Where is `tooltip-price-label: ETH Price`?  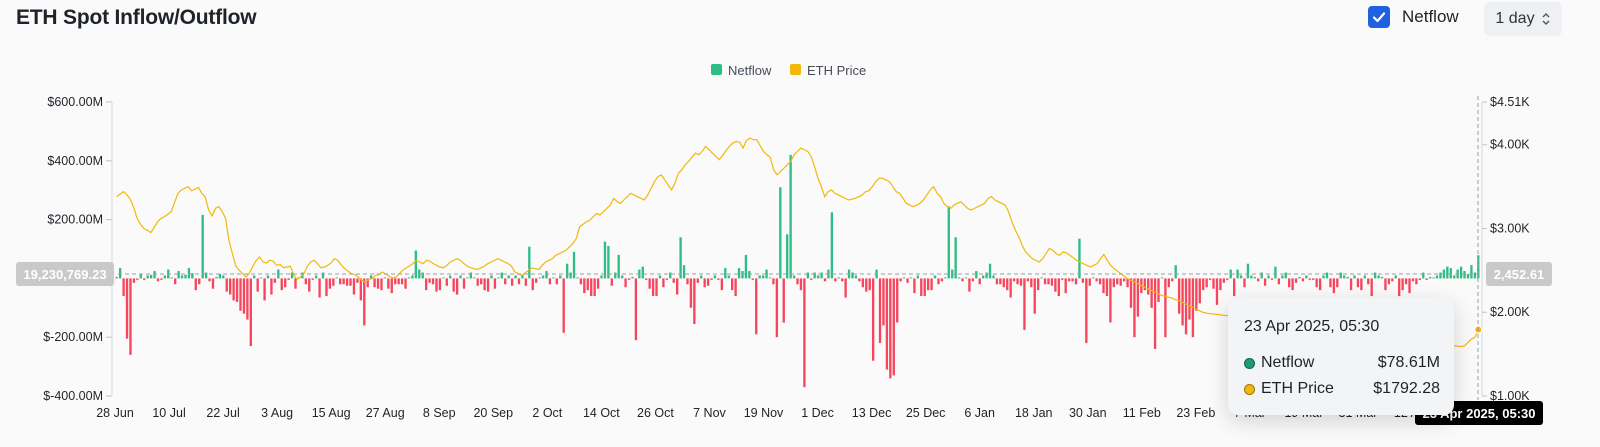
tooltip-price-label: ETH Price is located at coordinates (1297, 388).